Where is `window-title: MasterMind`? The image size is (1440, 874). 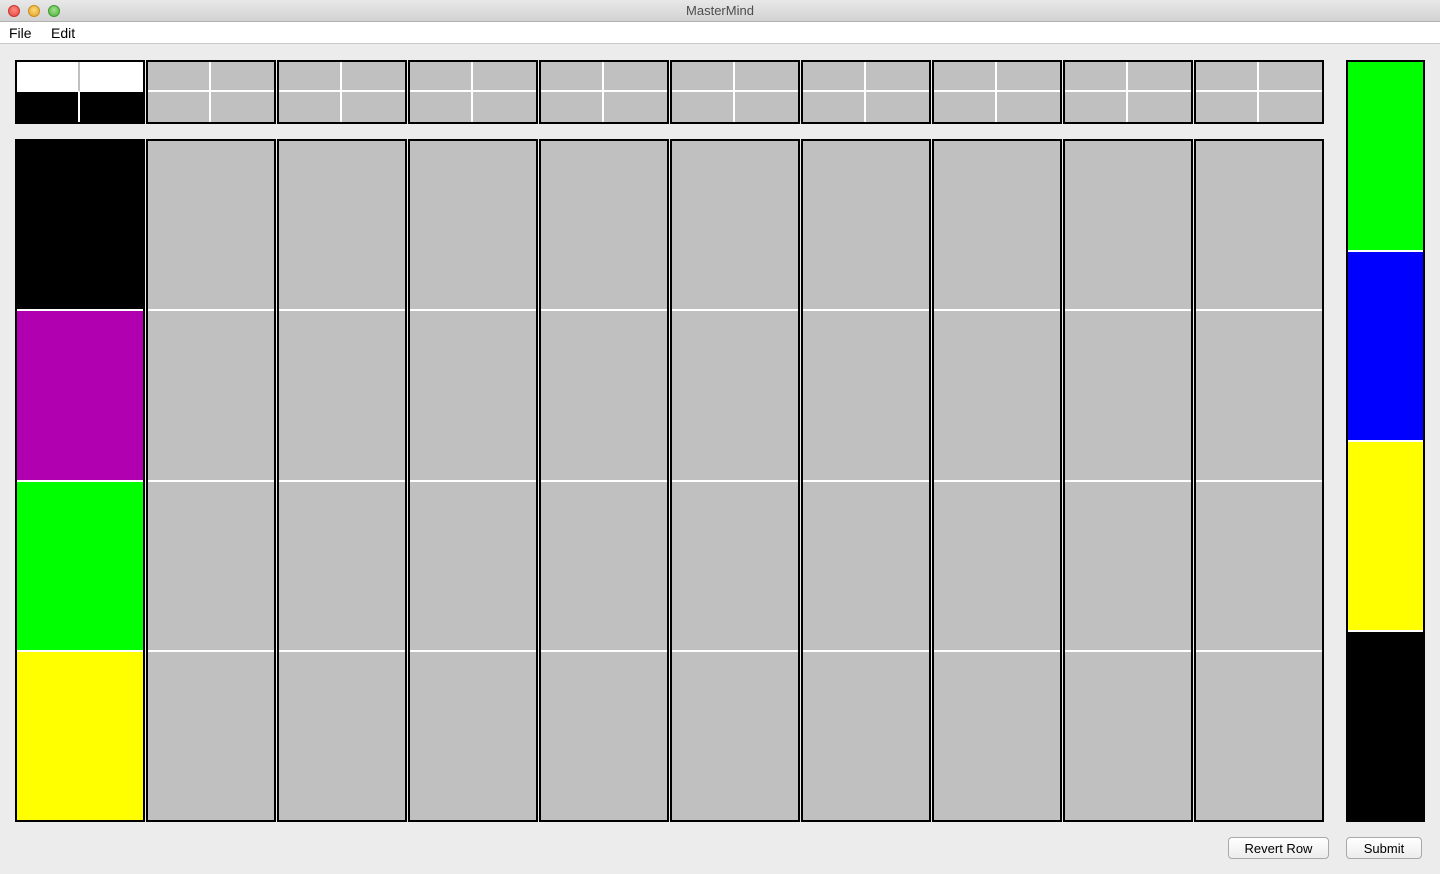
window-title: MasterMind is located at coordinates (720, 10).